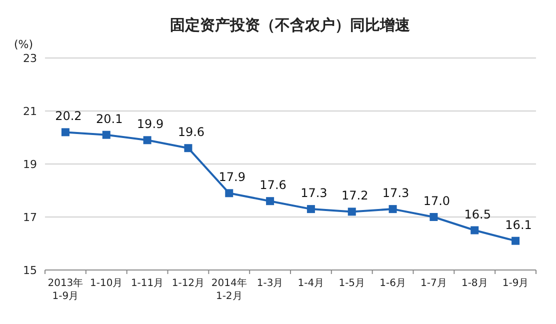 The width and height of the screenshot is (556, 324). I want to click on y-tick-label: 21, so click(30, 111).